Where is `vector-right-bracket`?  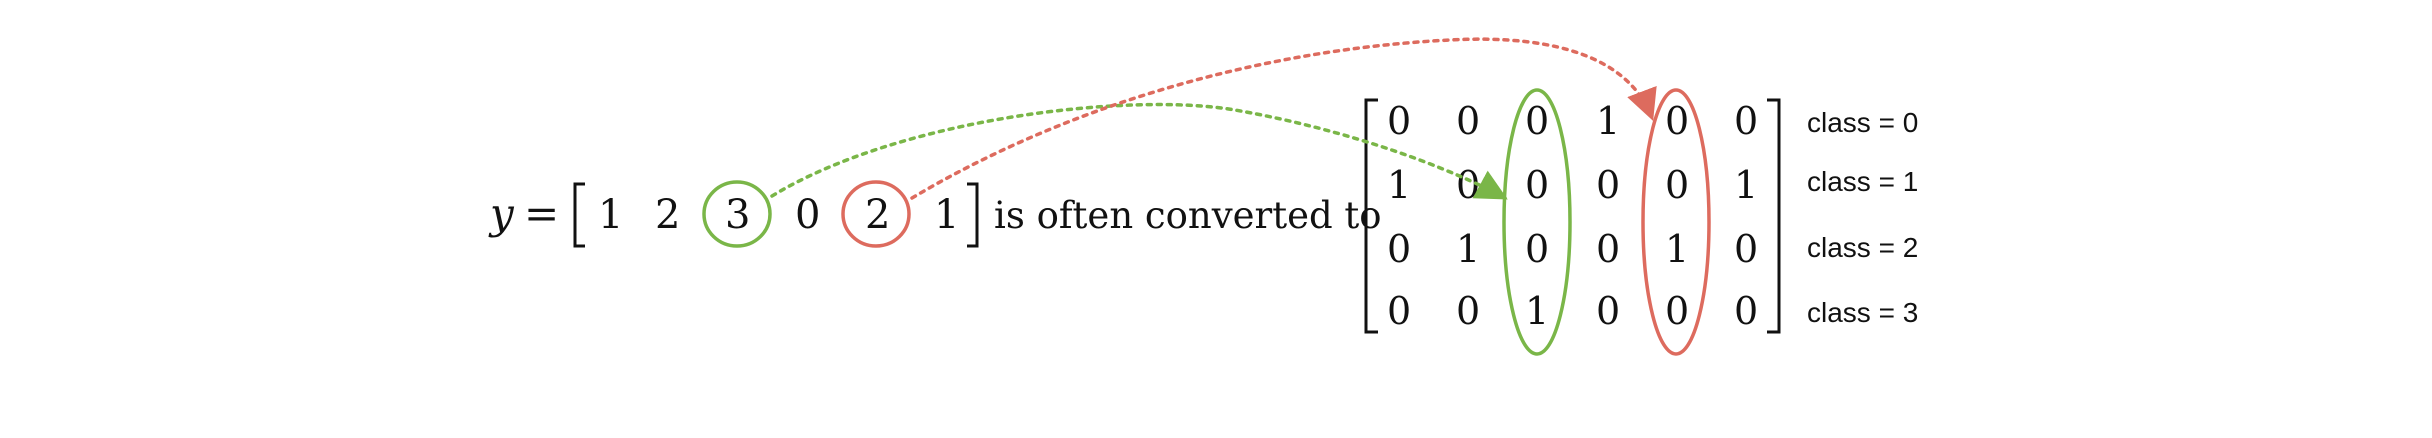 vector-right-bracket is located at coordinates (973, 215).